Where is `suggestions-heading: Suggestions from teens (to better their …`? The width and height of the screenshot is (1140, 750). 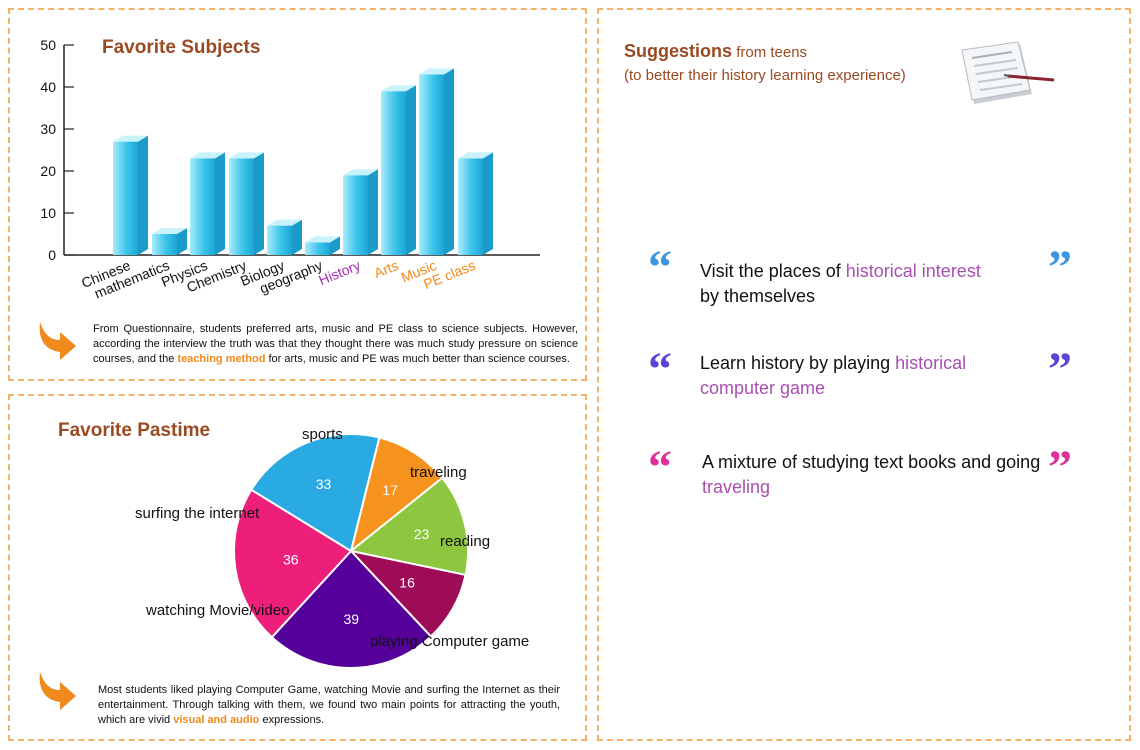
suggestions-heading: Suggestions from teens (to better their … is located at coordinates (765, 63).